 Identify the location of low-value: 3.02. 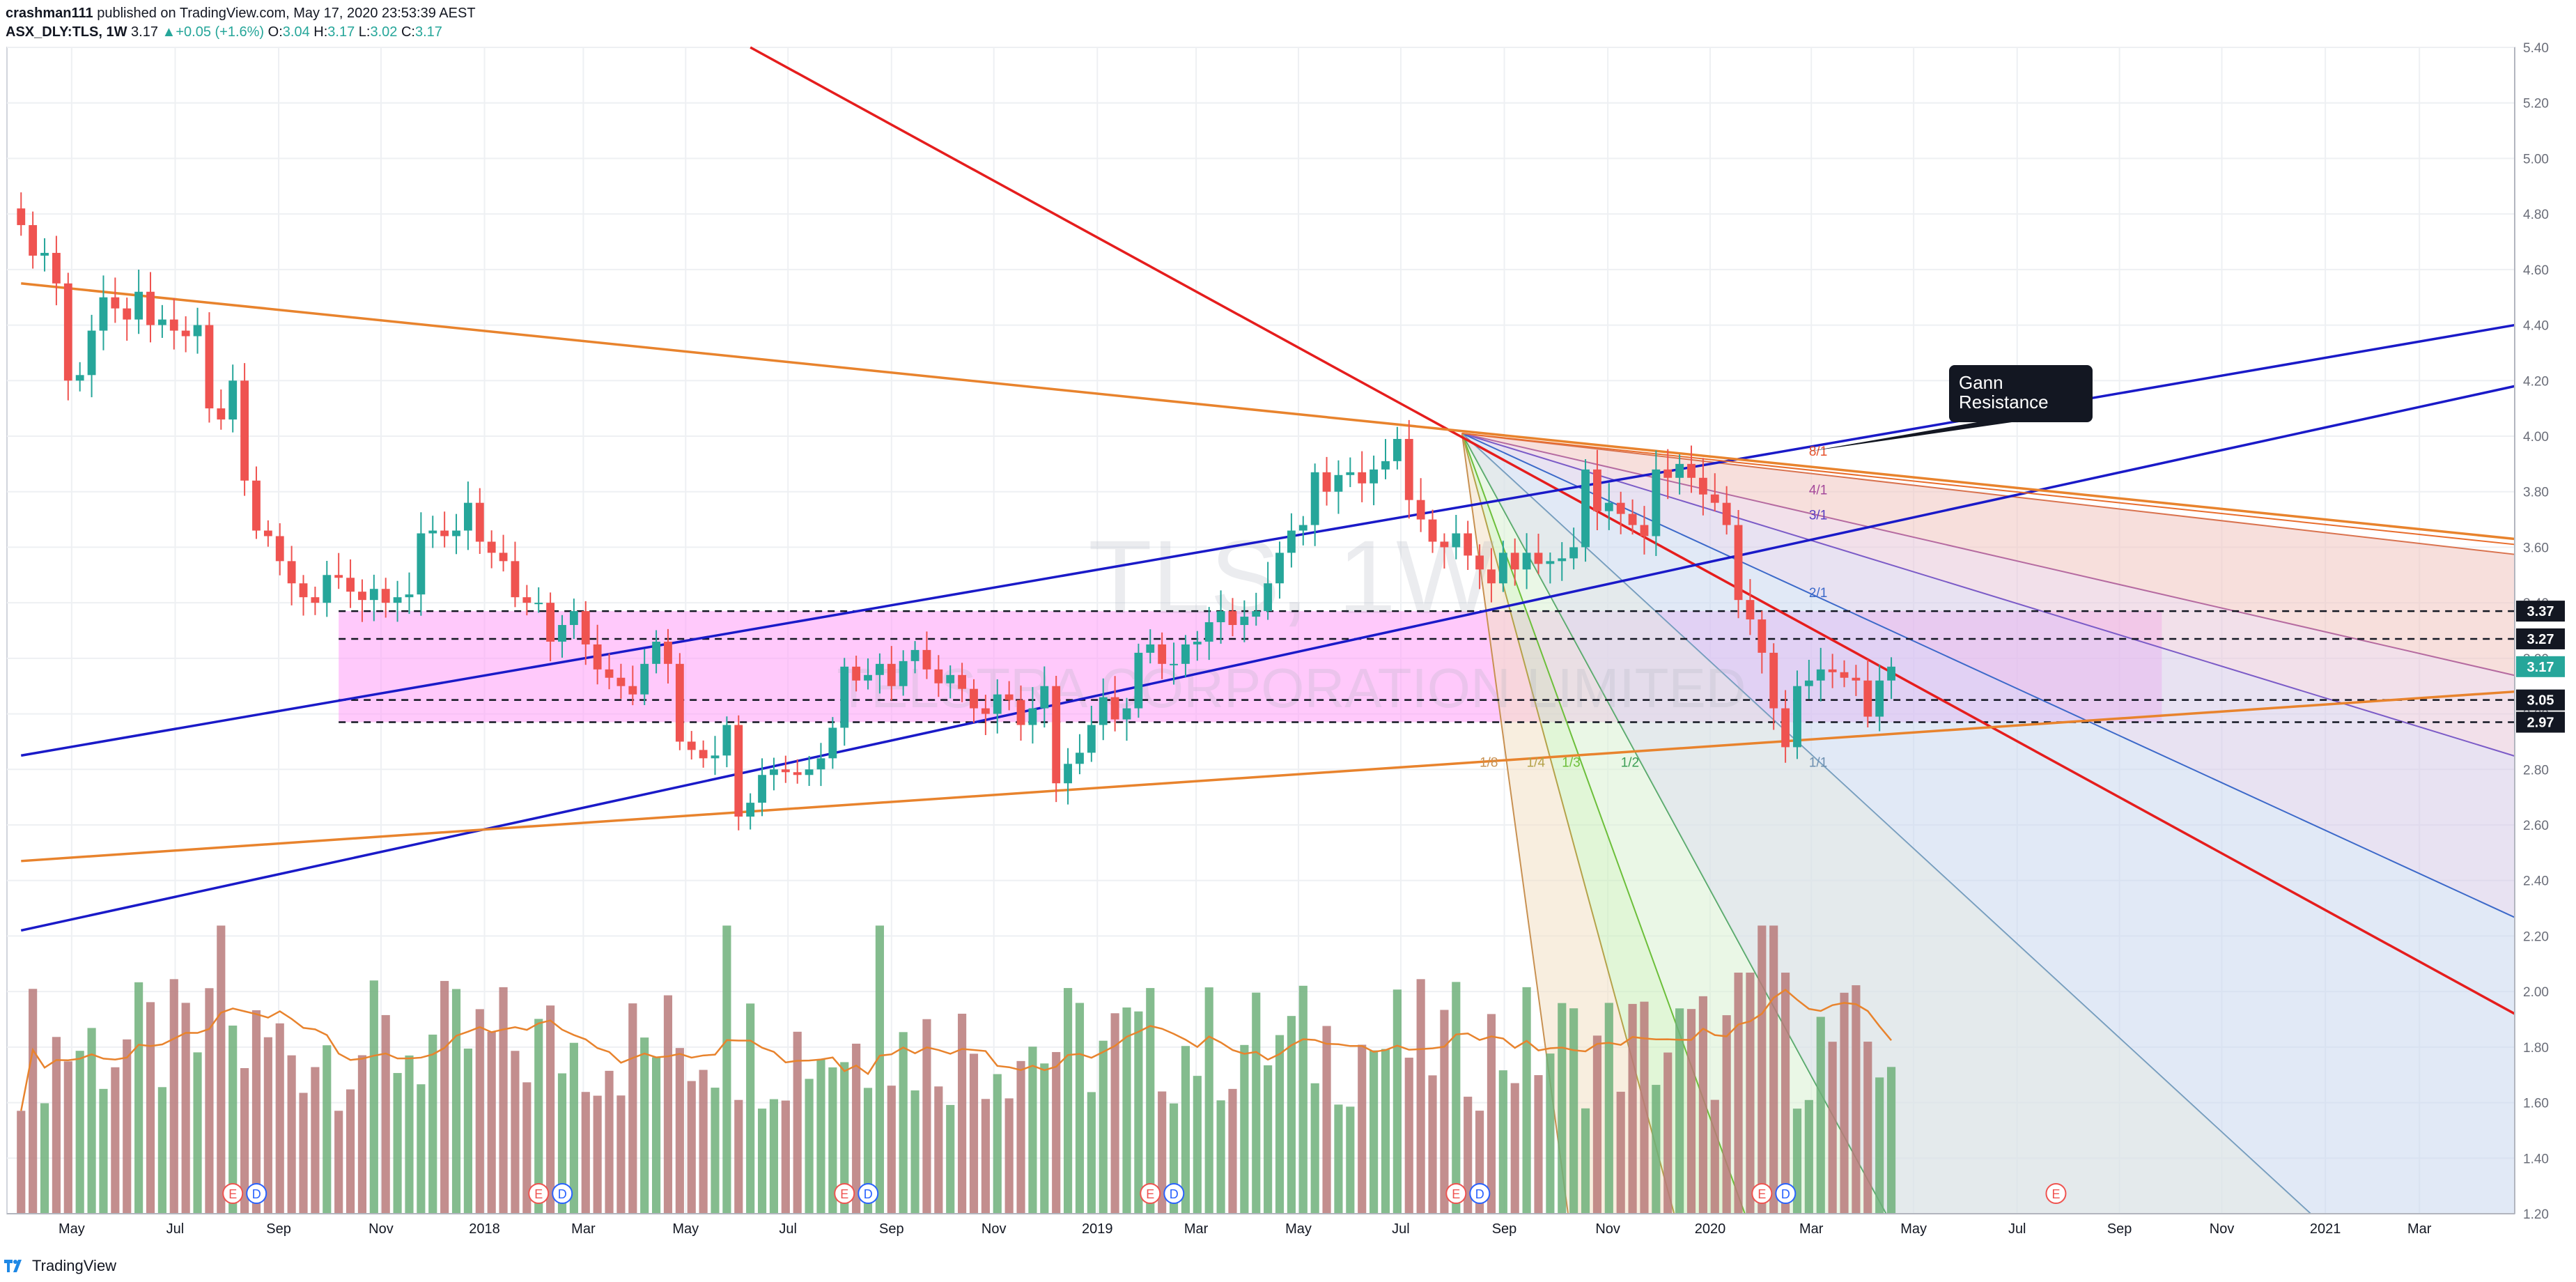
(384, 32).